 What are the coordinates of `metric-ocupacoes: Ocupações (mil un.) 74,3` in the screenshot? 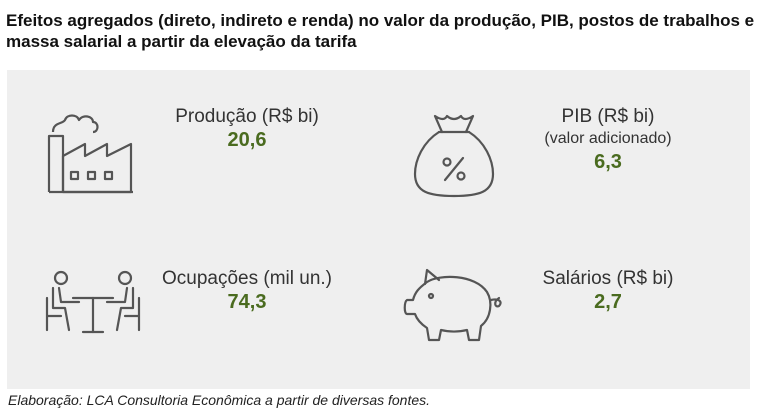 It's located at (247, 291).